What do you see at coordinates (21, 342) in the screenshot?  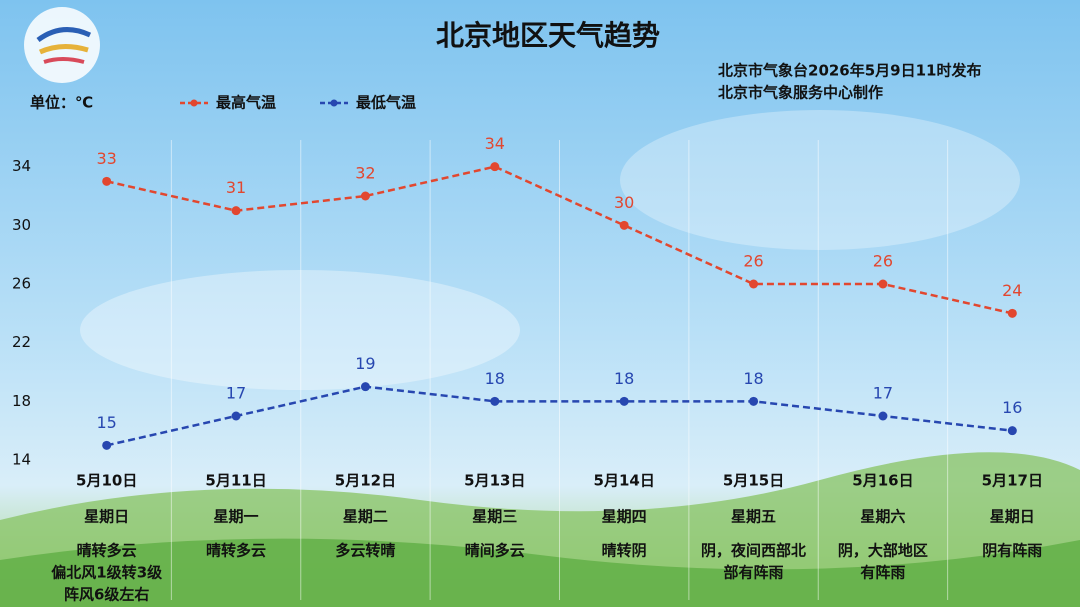 I see `y-tick-label: 22` at bounding box center [21, 342].